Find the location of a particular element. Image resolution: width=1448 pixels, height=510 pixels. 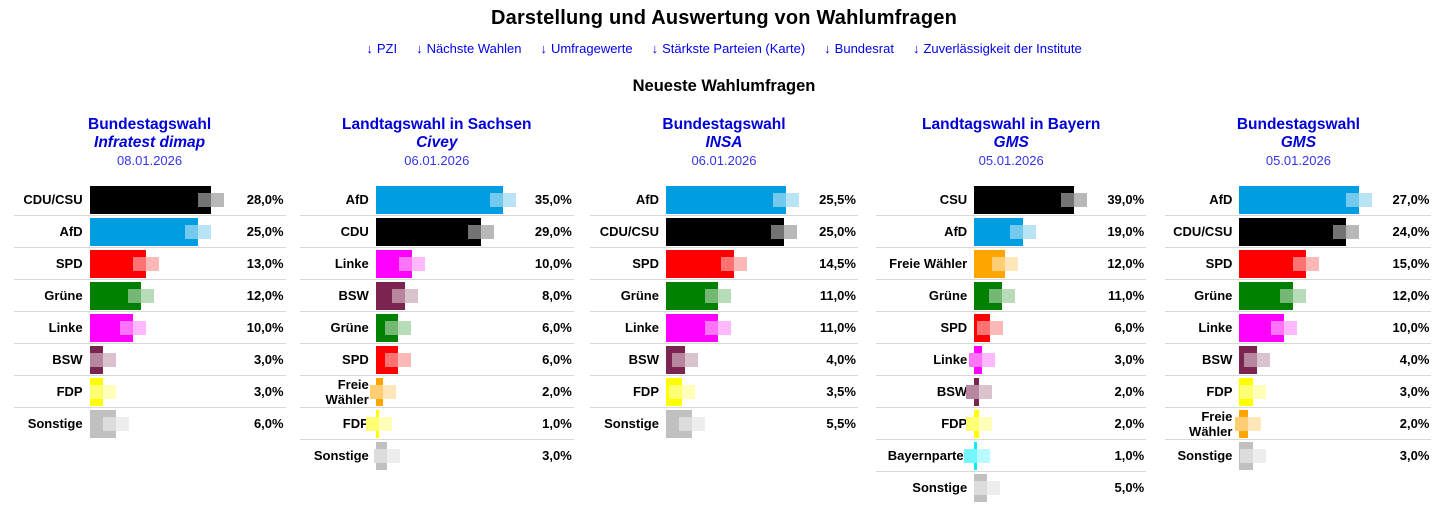

party-value: 2,0% is located at coordinates (1129, 391).